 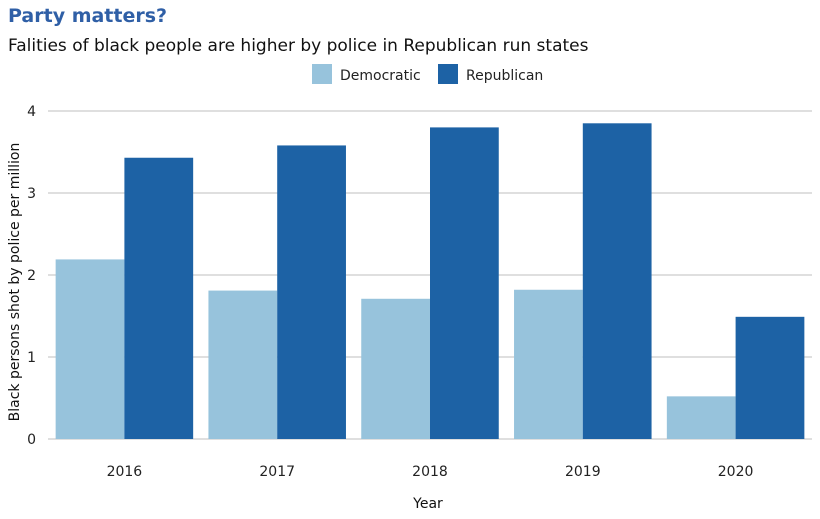 What do you see at coordinates (322, 74) in the screenshot?
I see `legend-swatch-democratic` at bounding box center [322, 74].